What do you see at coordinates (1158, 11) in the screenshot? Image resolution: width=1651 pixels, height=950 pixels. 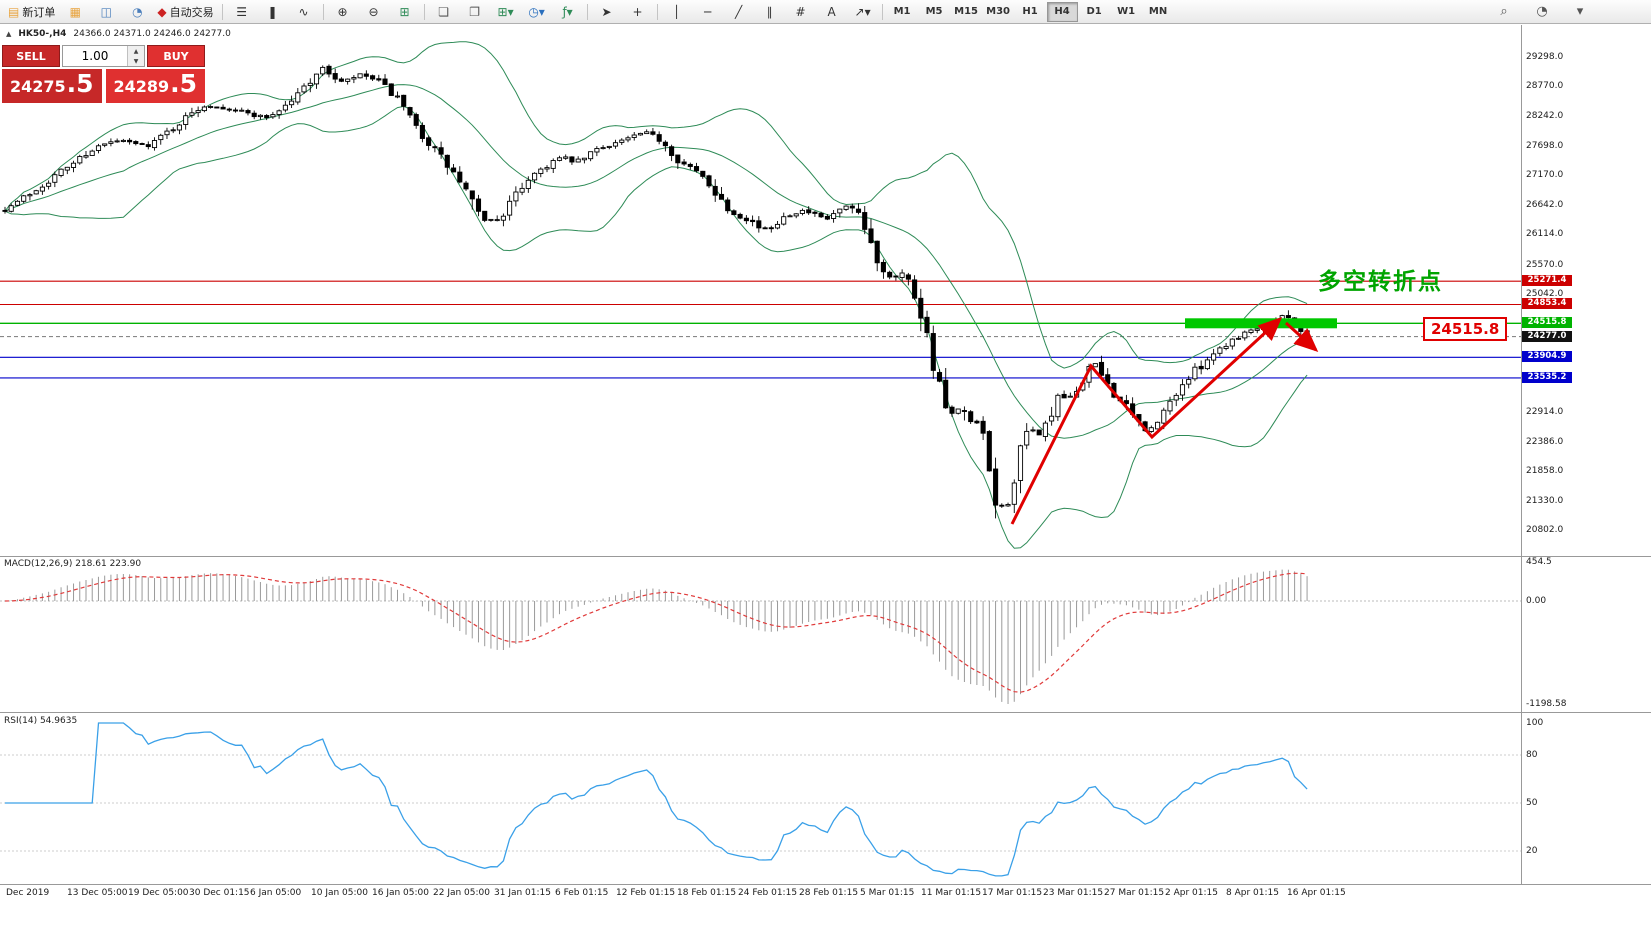 I see `timeframe-mn: MN` at bounding box center [1158, 11].